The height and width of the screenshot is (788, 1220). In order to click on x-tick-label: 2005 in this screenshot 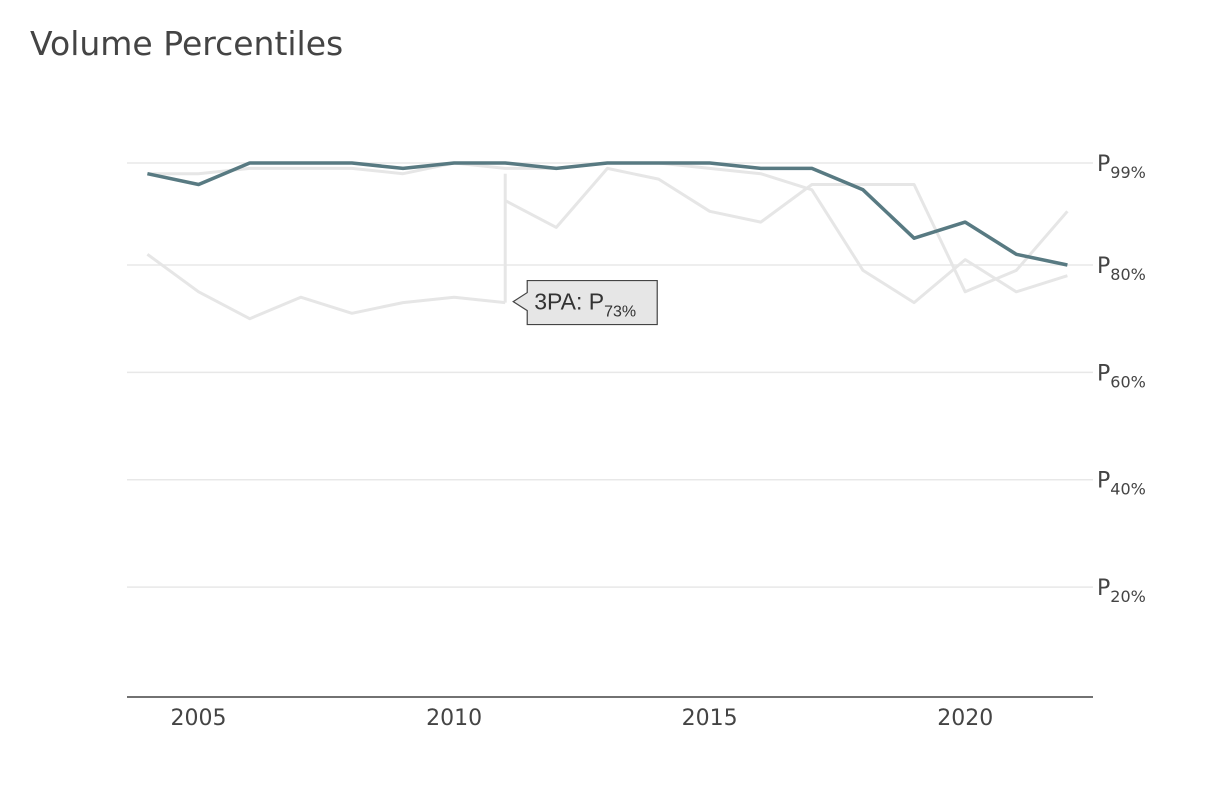, I will do `click(199, 718)`.